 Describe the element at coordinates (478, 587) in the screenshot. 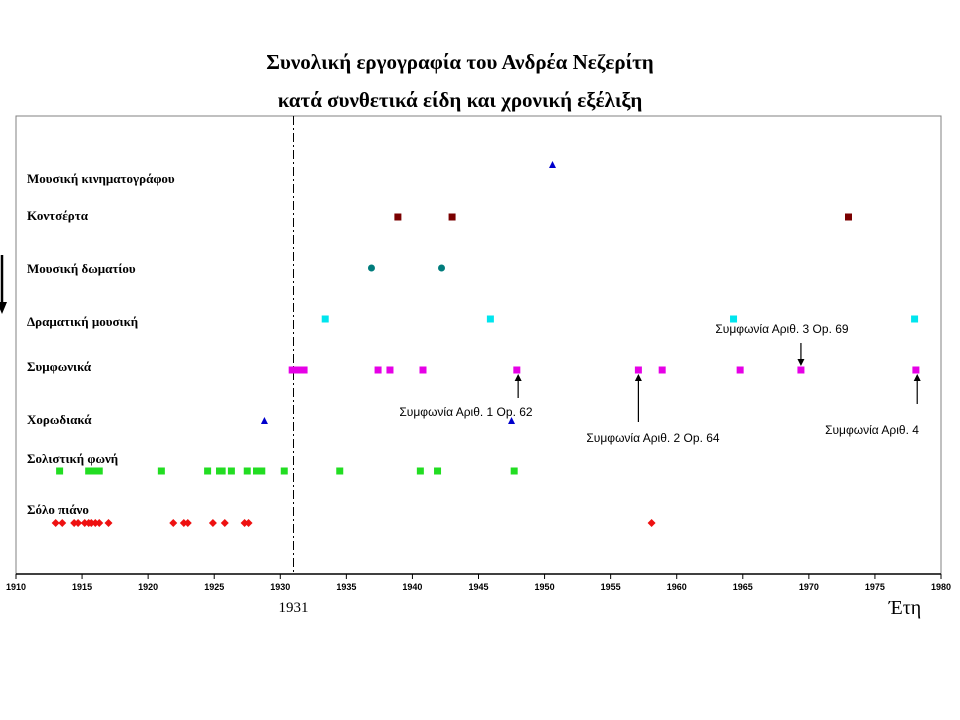

I see `x-tick-label: 1945` at that location.